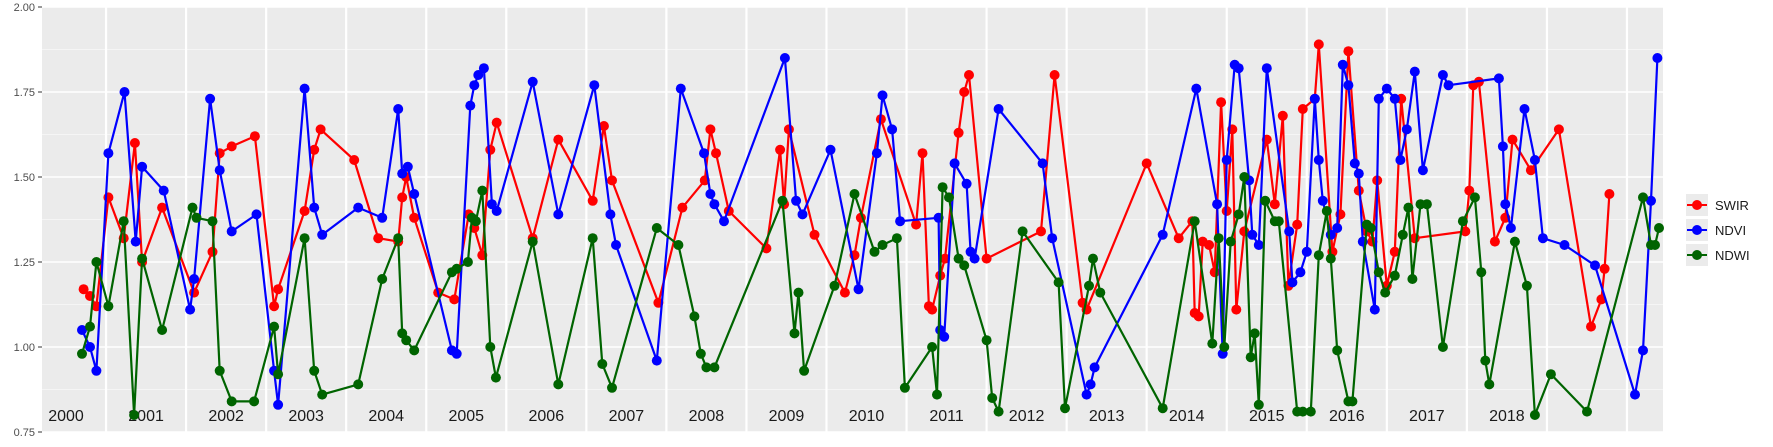 This screenshot has height=447, width=1773. What do you see at coordinates (1347, 416) in the screenshot?
I see `year-label: 2016` at bounding box center [1347, 416].